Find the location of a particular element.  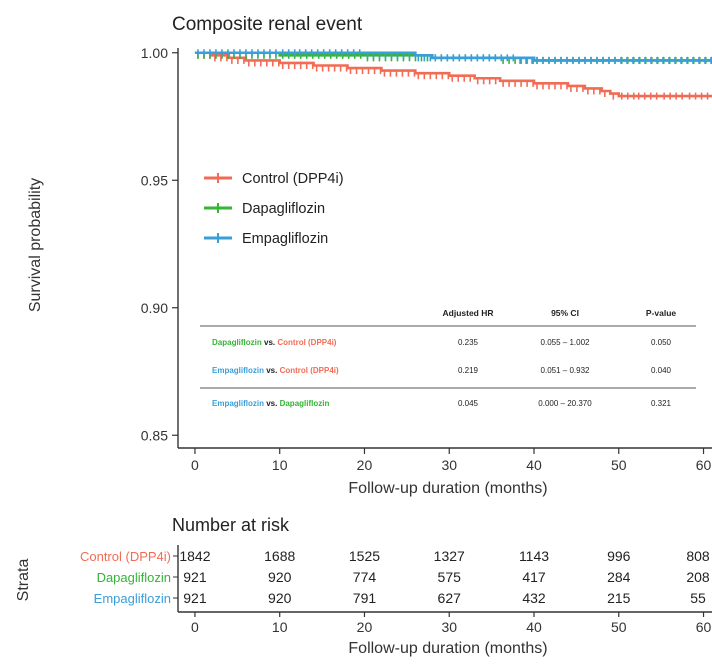

hr-table-header: 95% CI is located at coordinates (565, 313).